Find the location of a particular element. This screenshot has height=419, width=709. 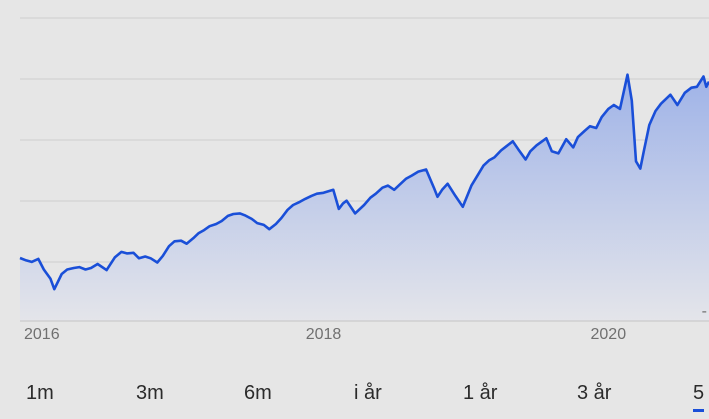

range-option-0: 1m is located at coordinates (40, 393).